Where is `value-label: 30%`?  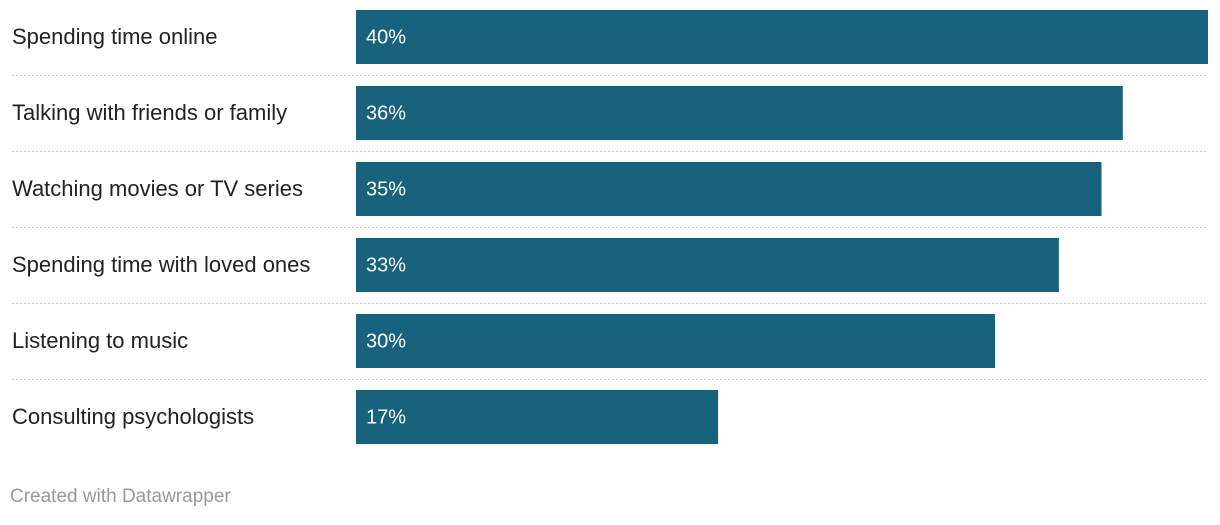
value-label: 30% is located at coordinates (386, 341).